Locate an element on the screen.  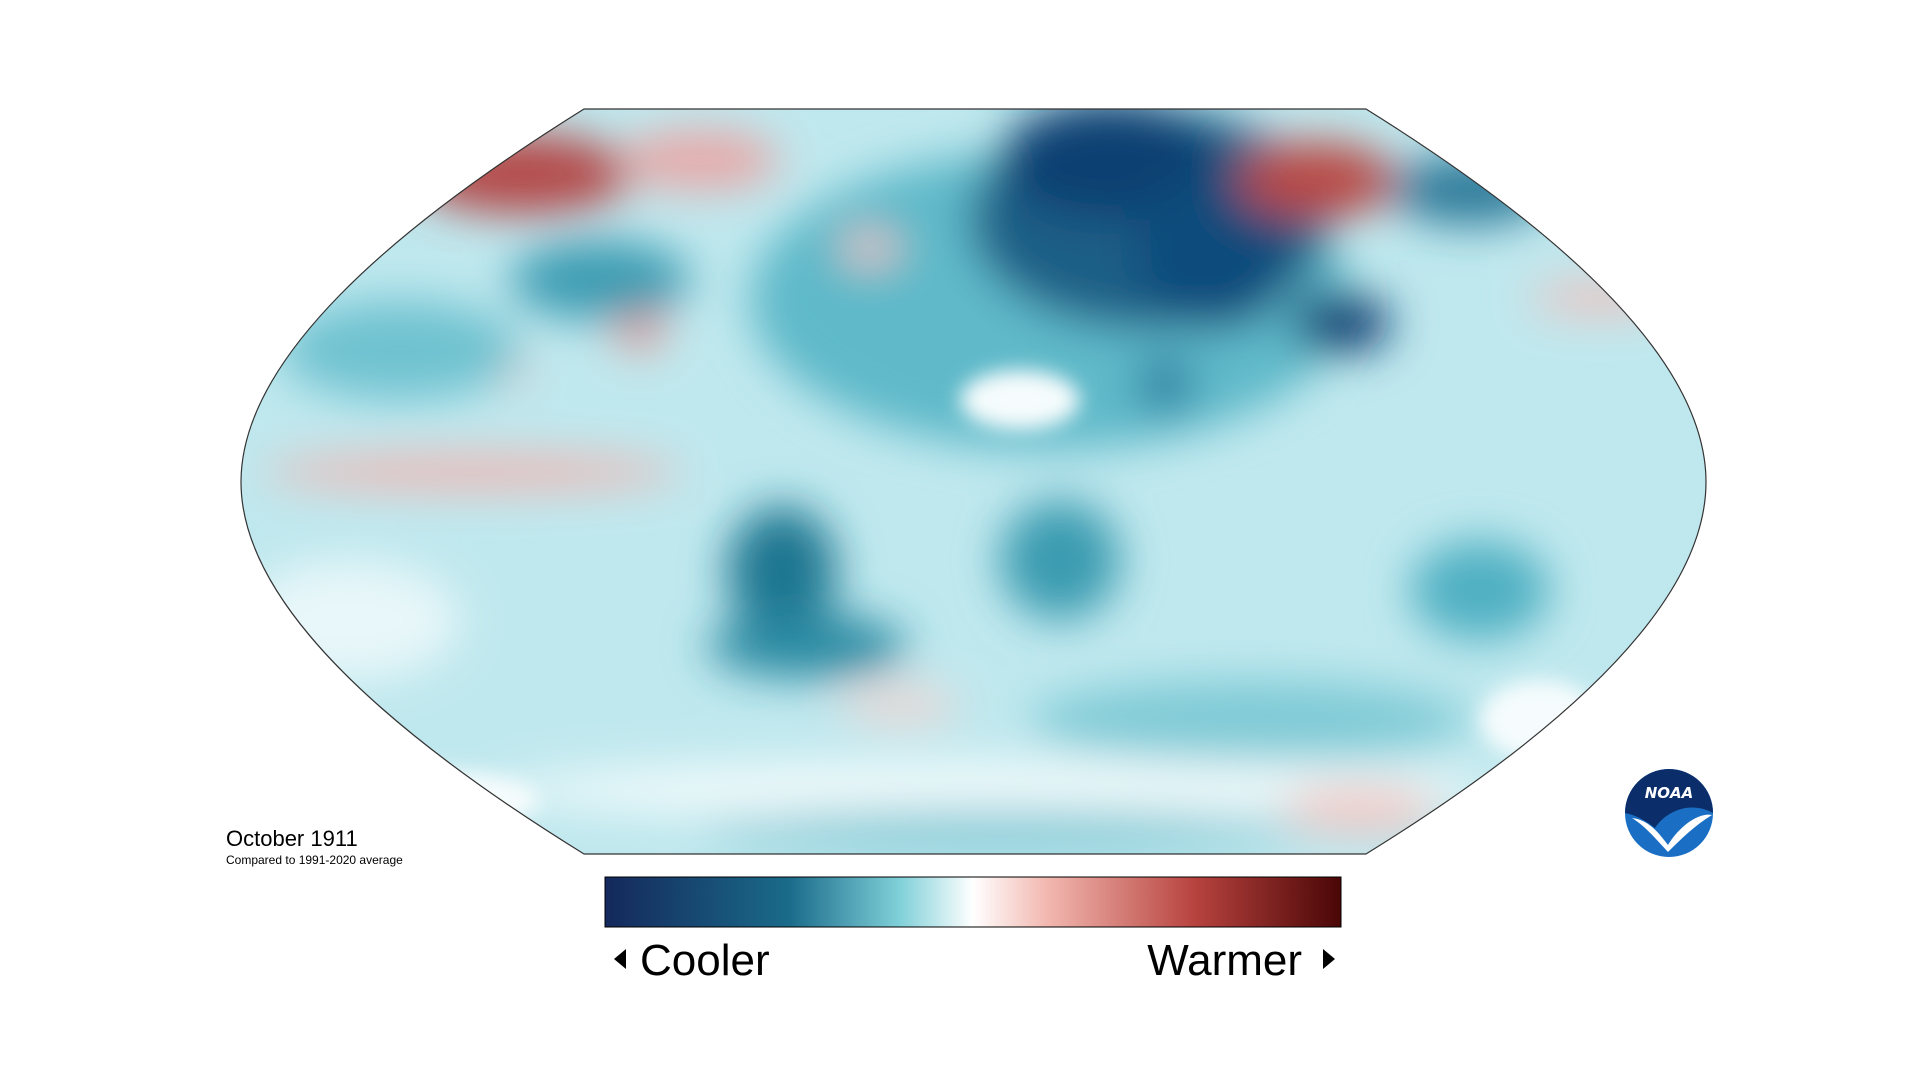
cooler-arrow is located at coordinates (620, 959).